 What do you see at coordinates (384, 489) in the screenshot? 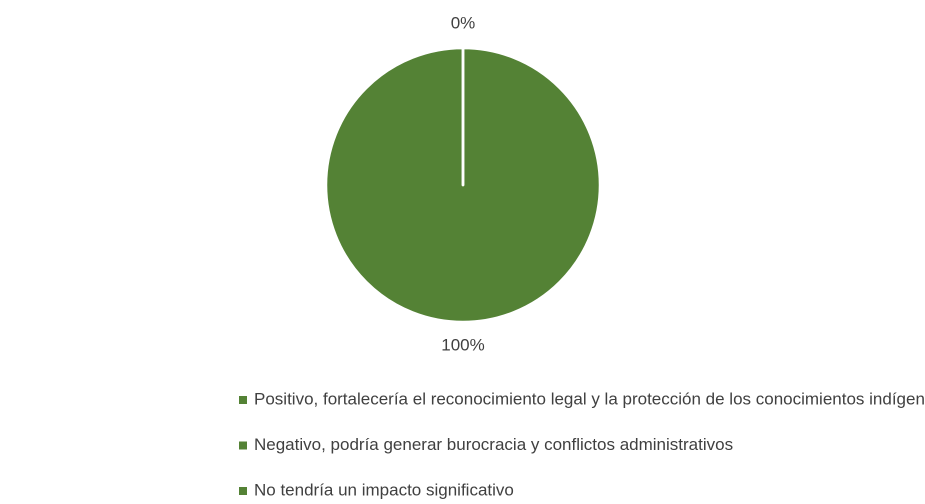
I see `legend-label: No tendría un impacto significativo` at bounding box center [384, 489].